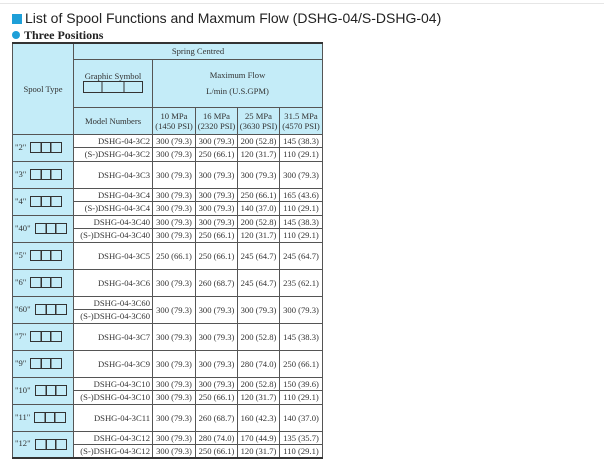  Describe the element at coordinates (113, 87) in the screenshot. I see `valve-symbol-icon` at that location.